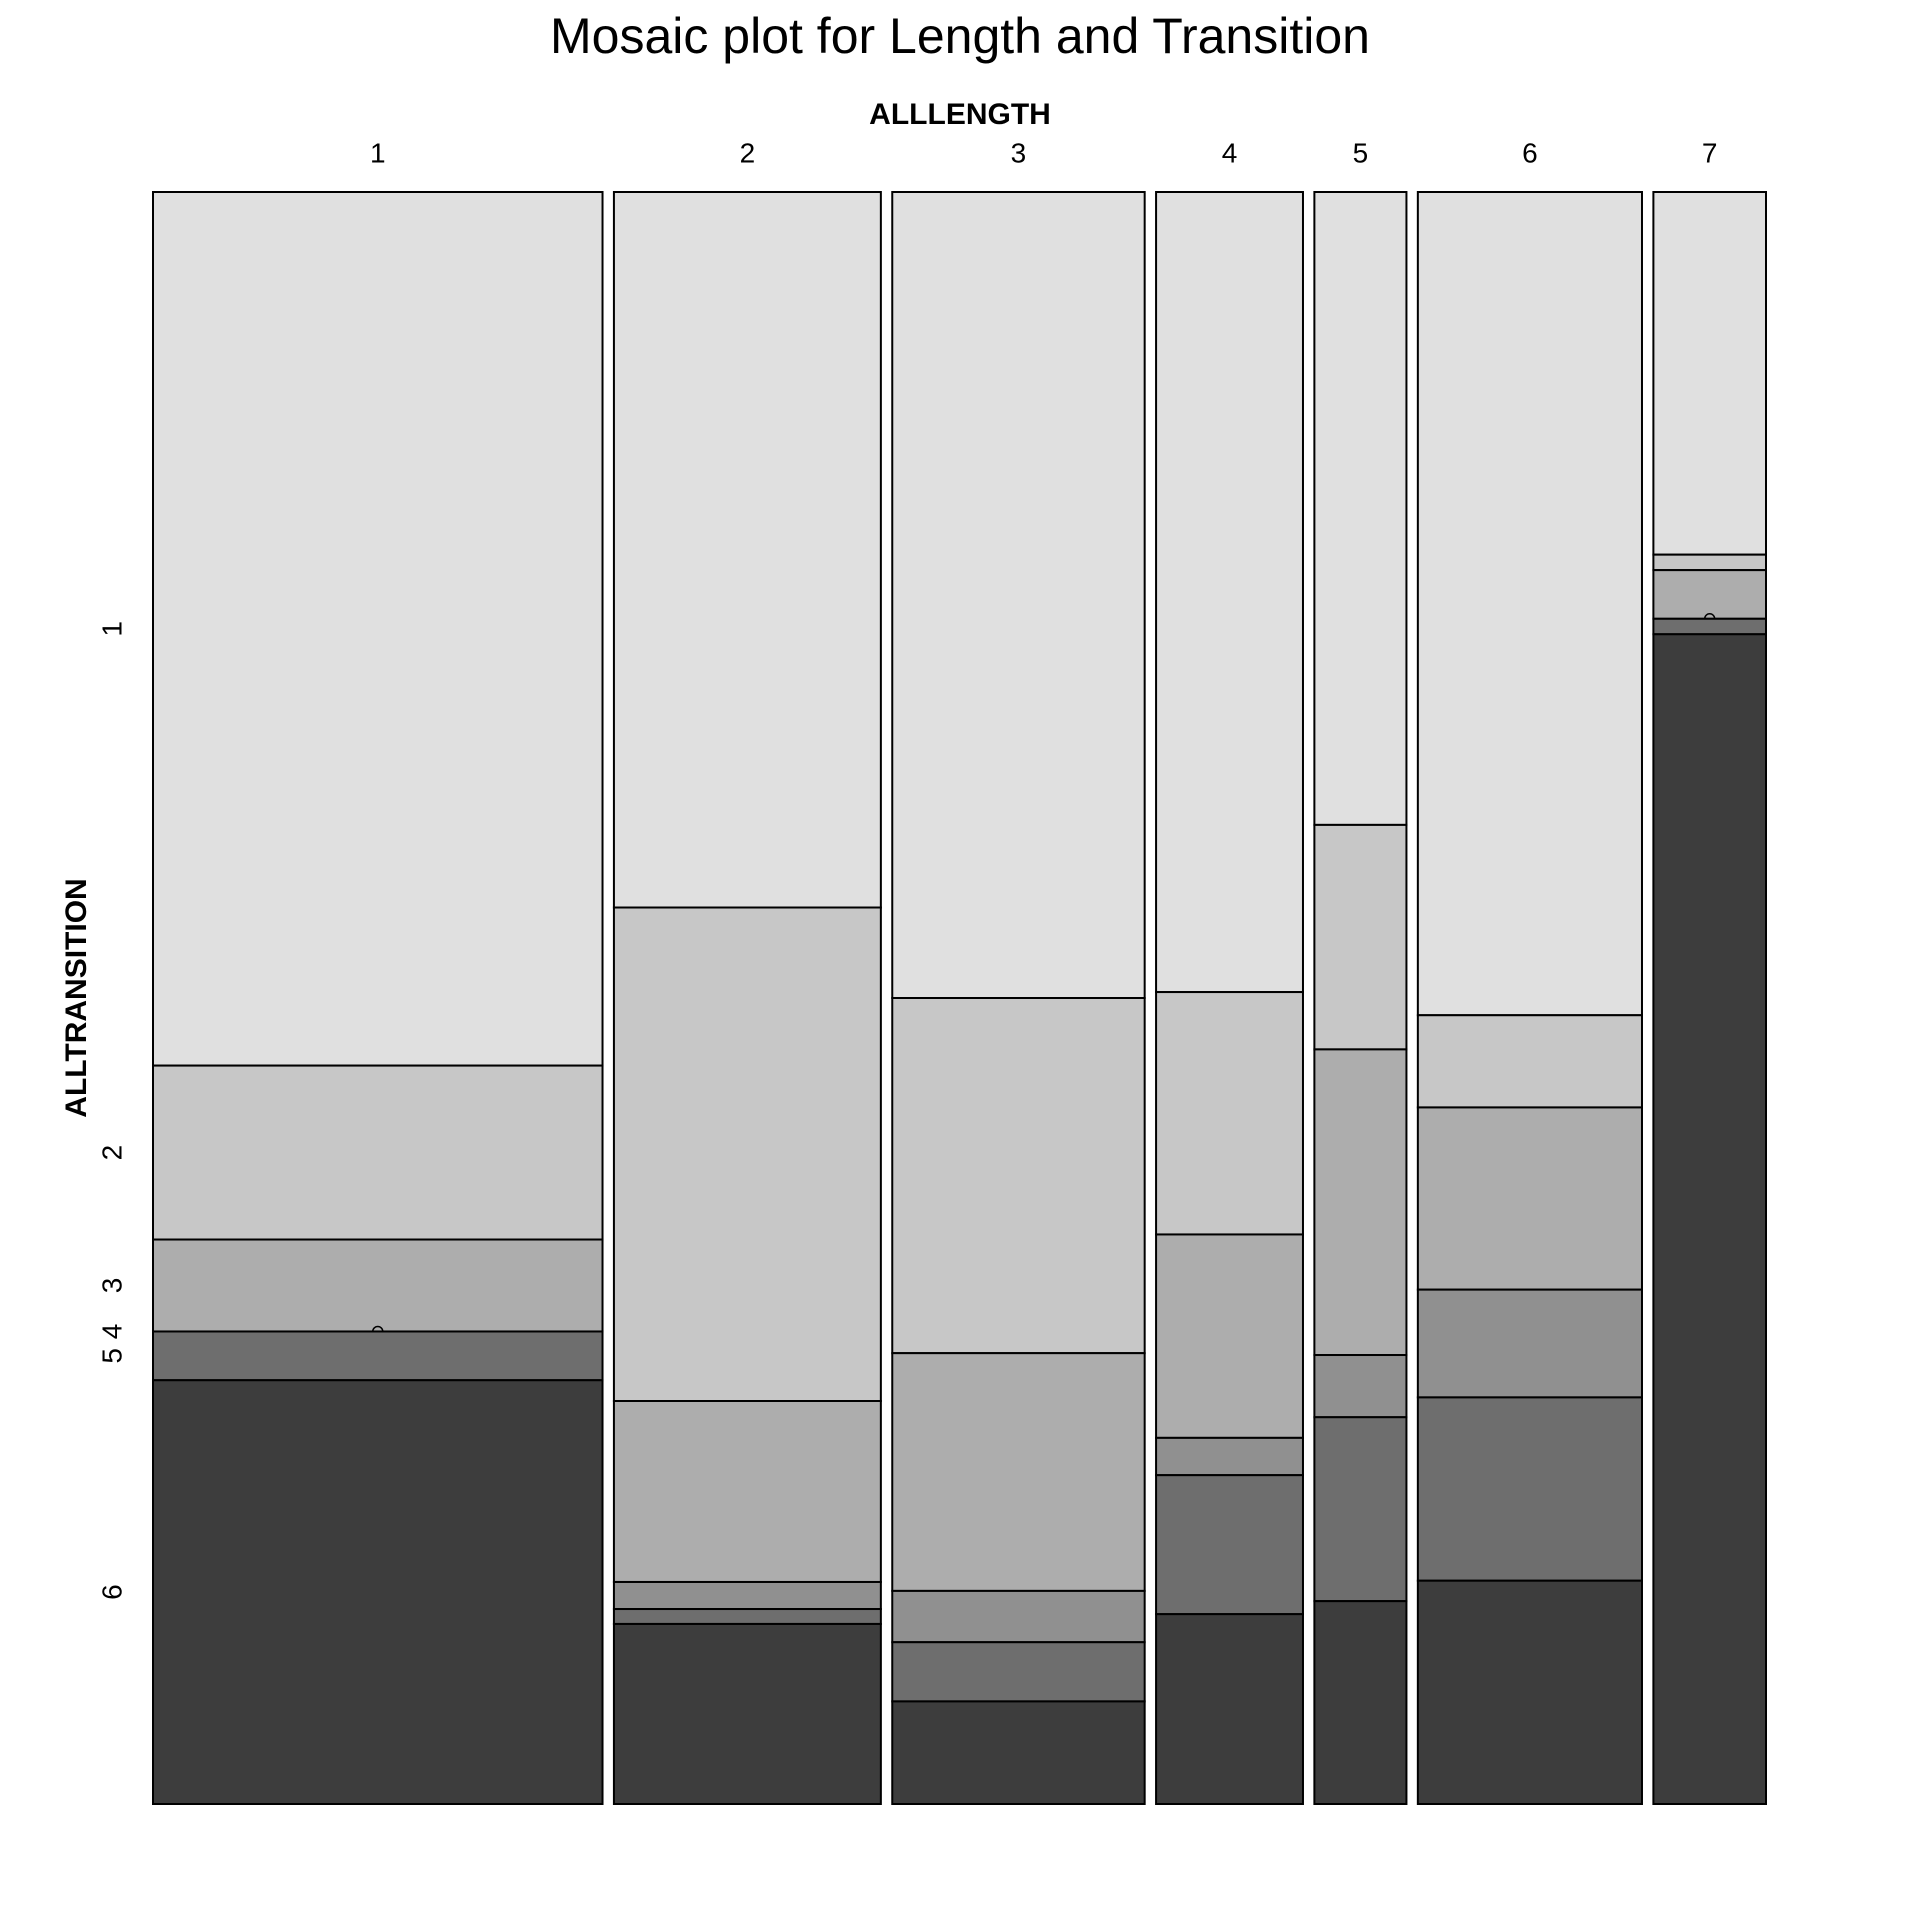 The image size is (1920, 1920). I want to click on x-tick-label: 6, so click(1530, 152).